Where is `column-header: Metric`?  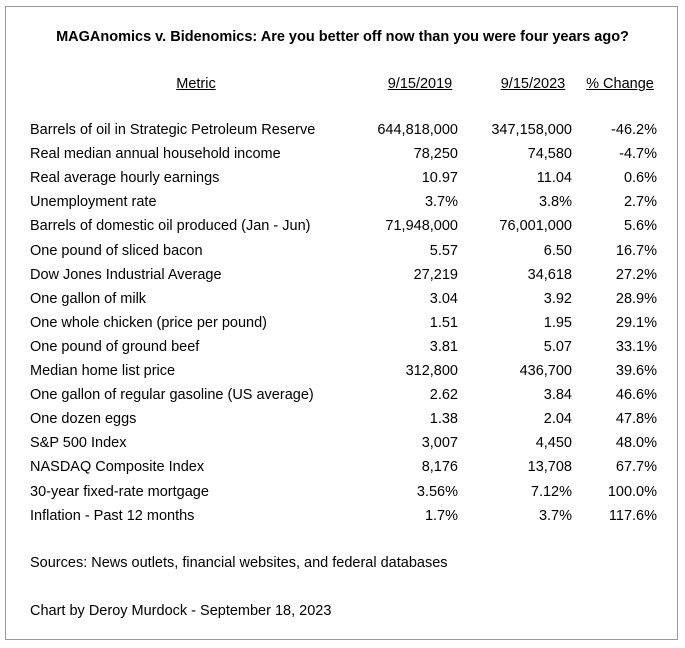
column-header: Metric is located at coordinates (196, 84).